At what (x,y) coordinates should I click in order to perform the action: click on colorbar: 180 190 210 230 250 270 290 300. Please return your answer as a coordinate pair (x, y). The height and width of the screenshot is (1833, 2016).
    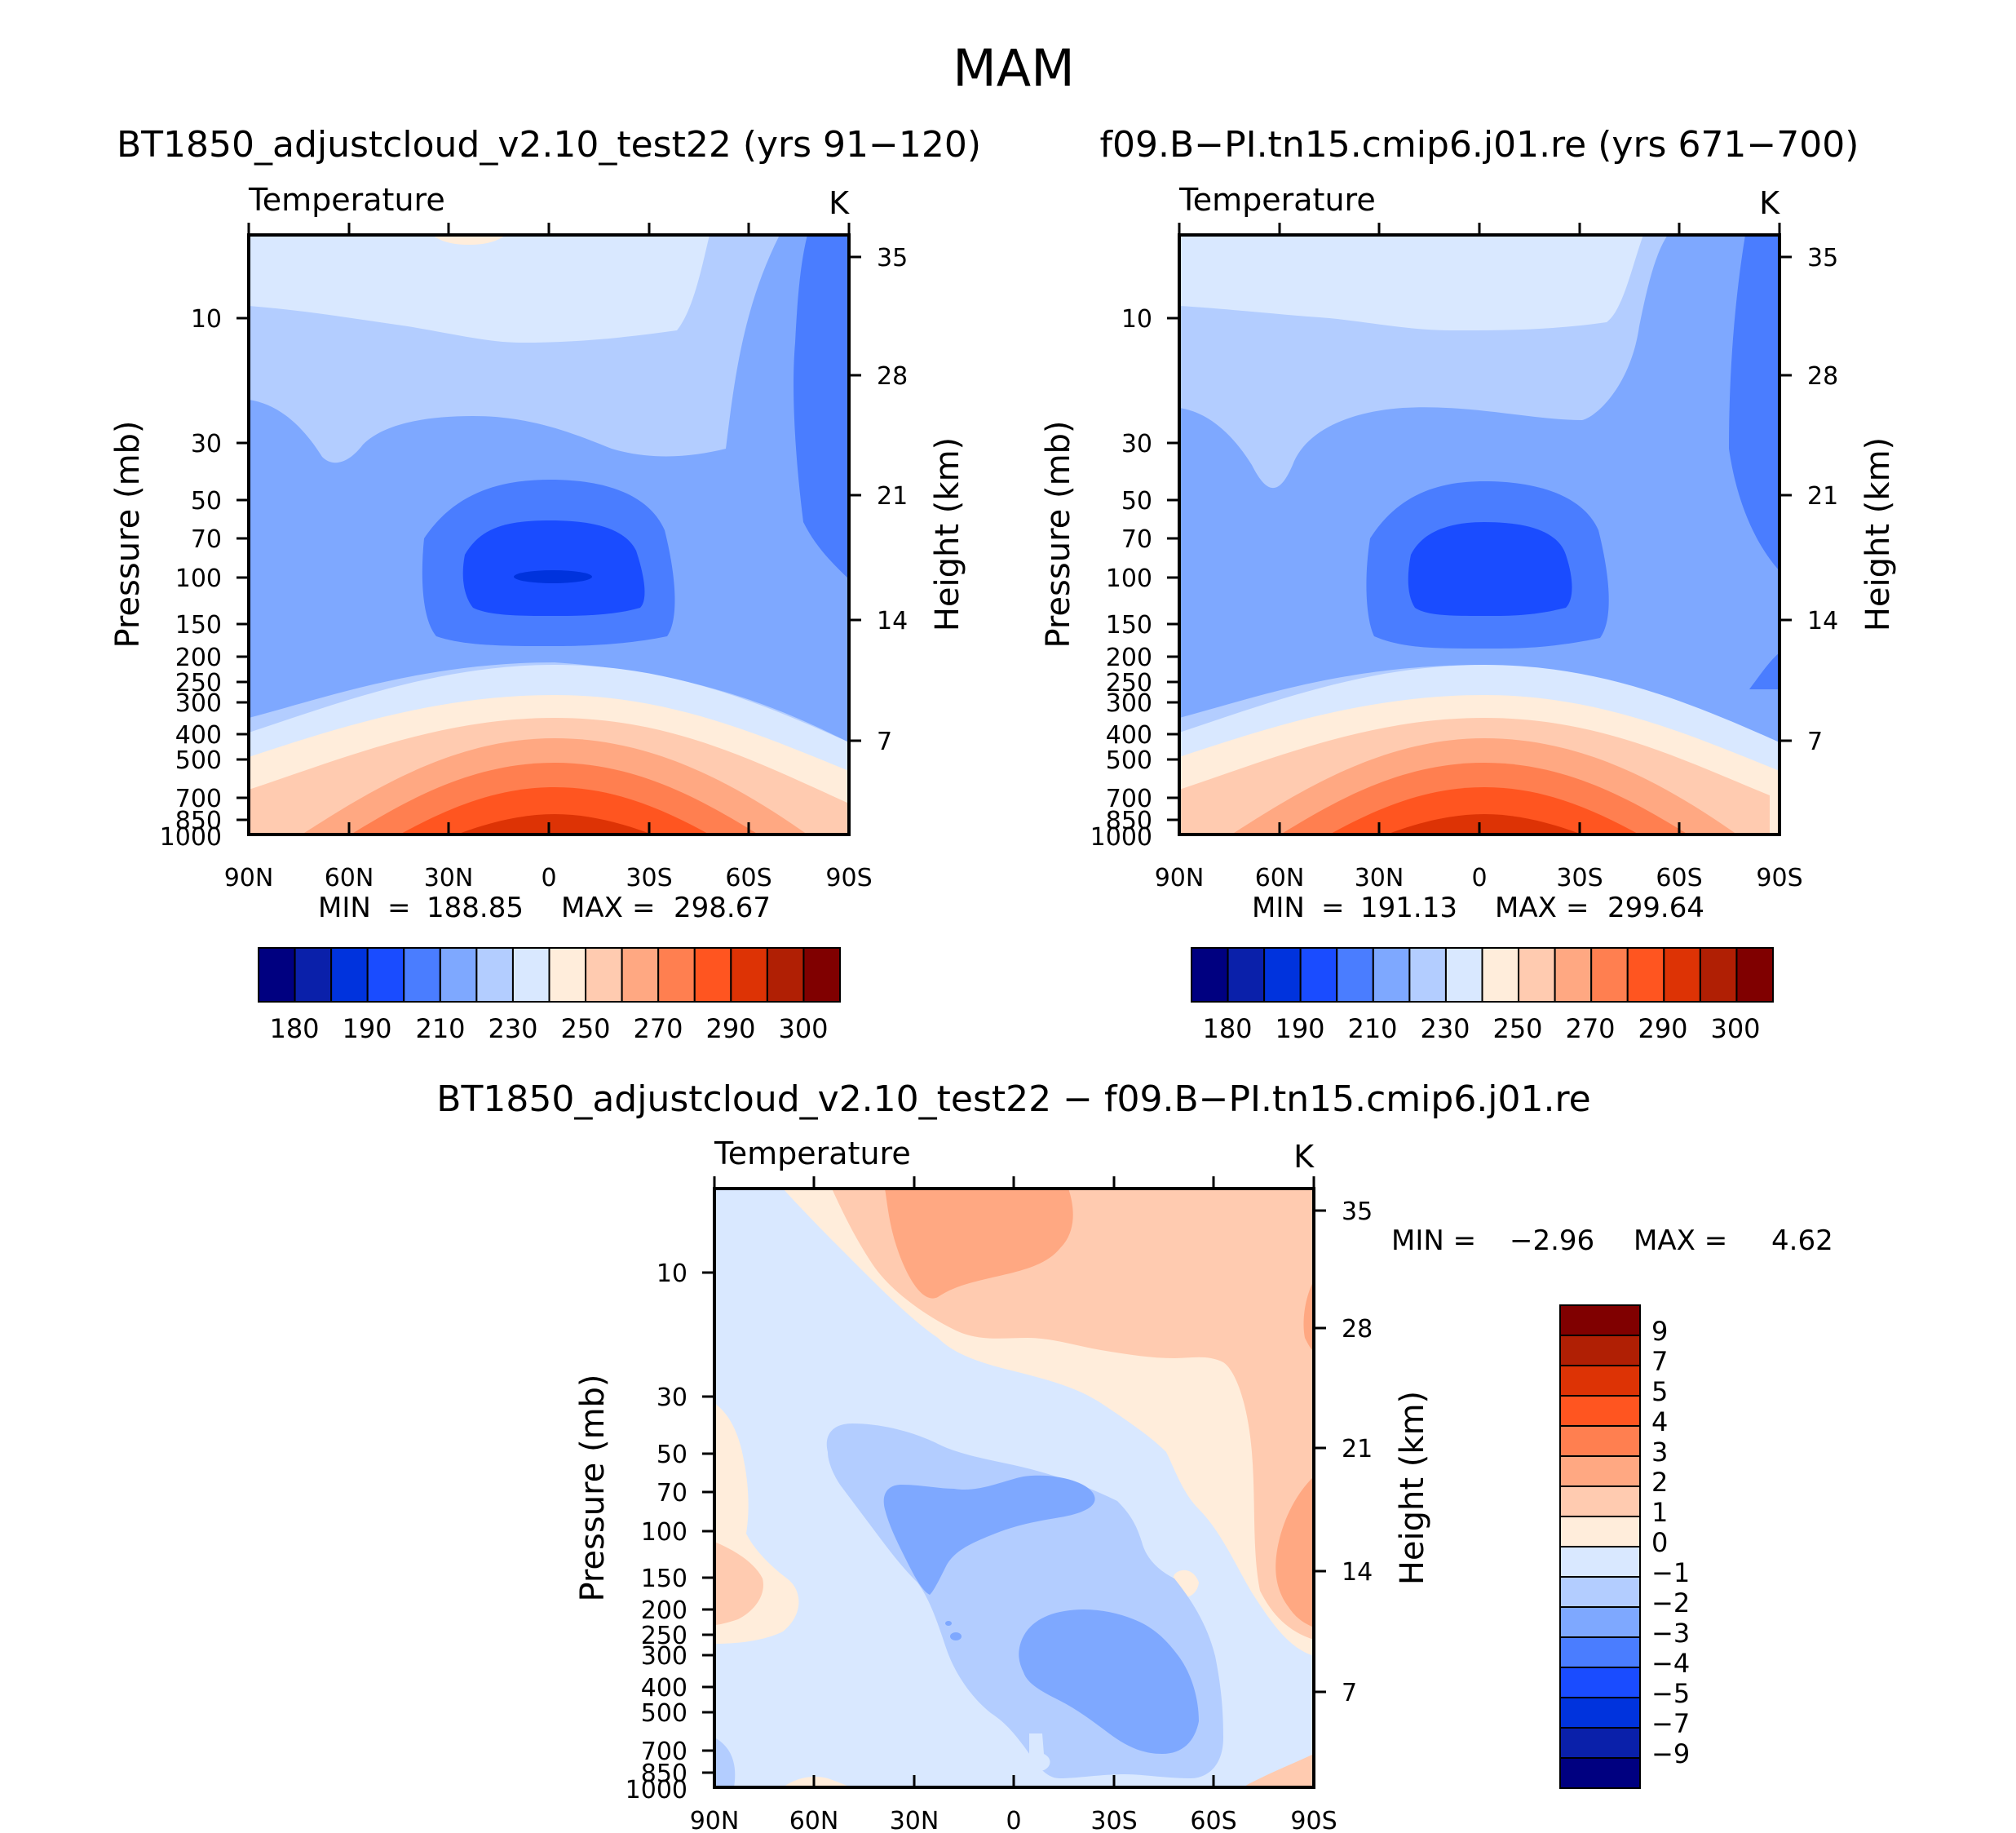
    Looking at the image, I should click on (1483, 995).